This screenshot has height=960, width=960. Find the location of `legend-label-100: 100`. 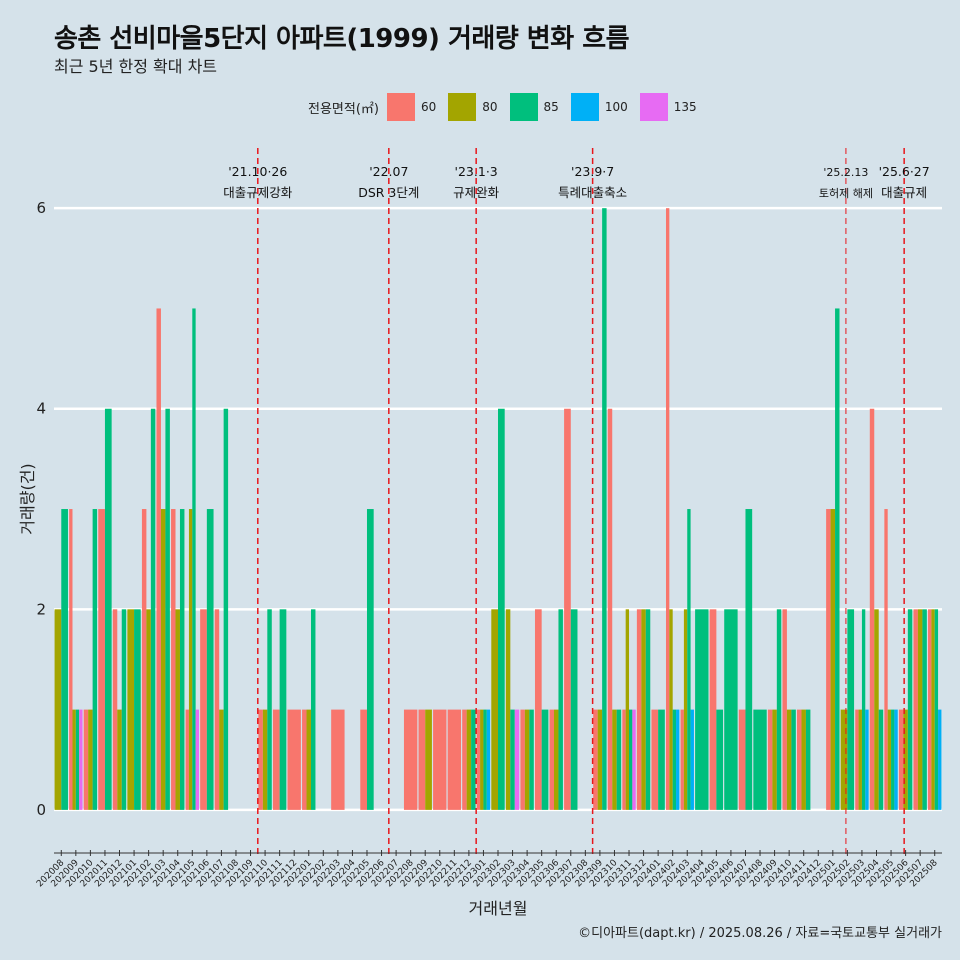

legend-label-100: 100 is located at coordinates (616, 107).